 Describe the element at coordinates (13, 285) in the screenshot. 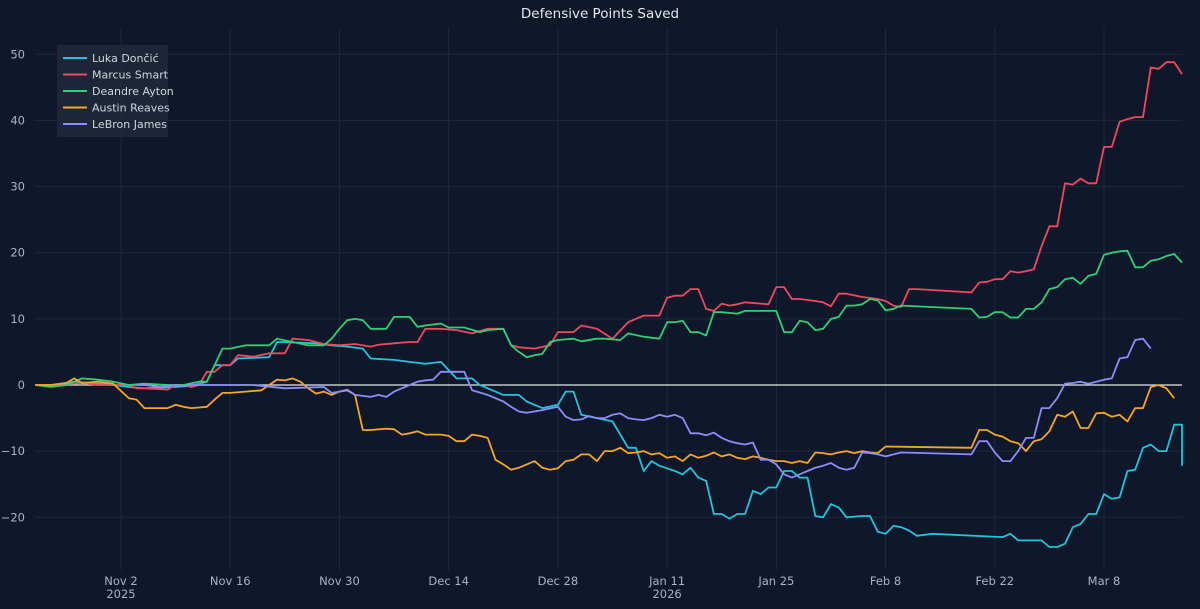

I see `y-axis-ticks: −20 −10 0 10 20 30 40 50` at that location.